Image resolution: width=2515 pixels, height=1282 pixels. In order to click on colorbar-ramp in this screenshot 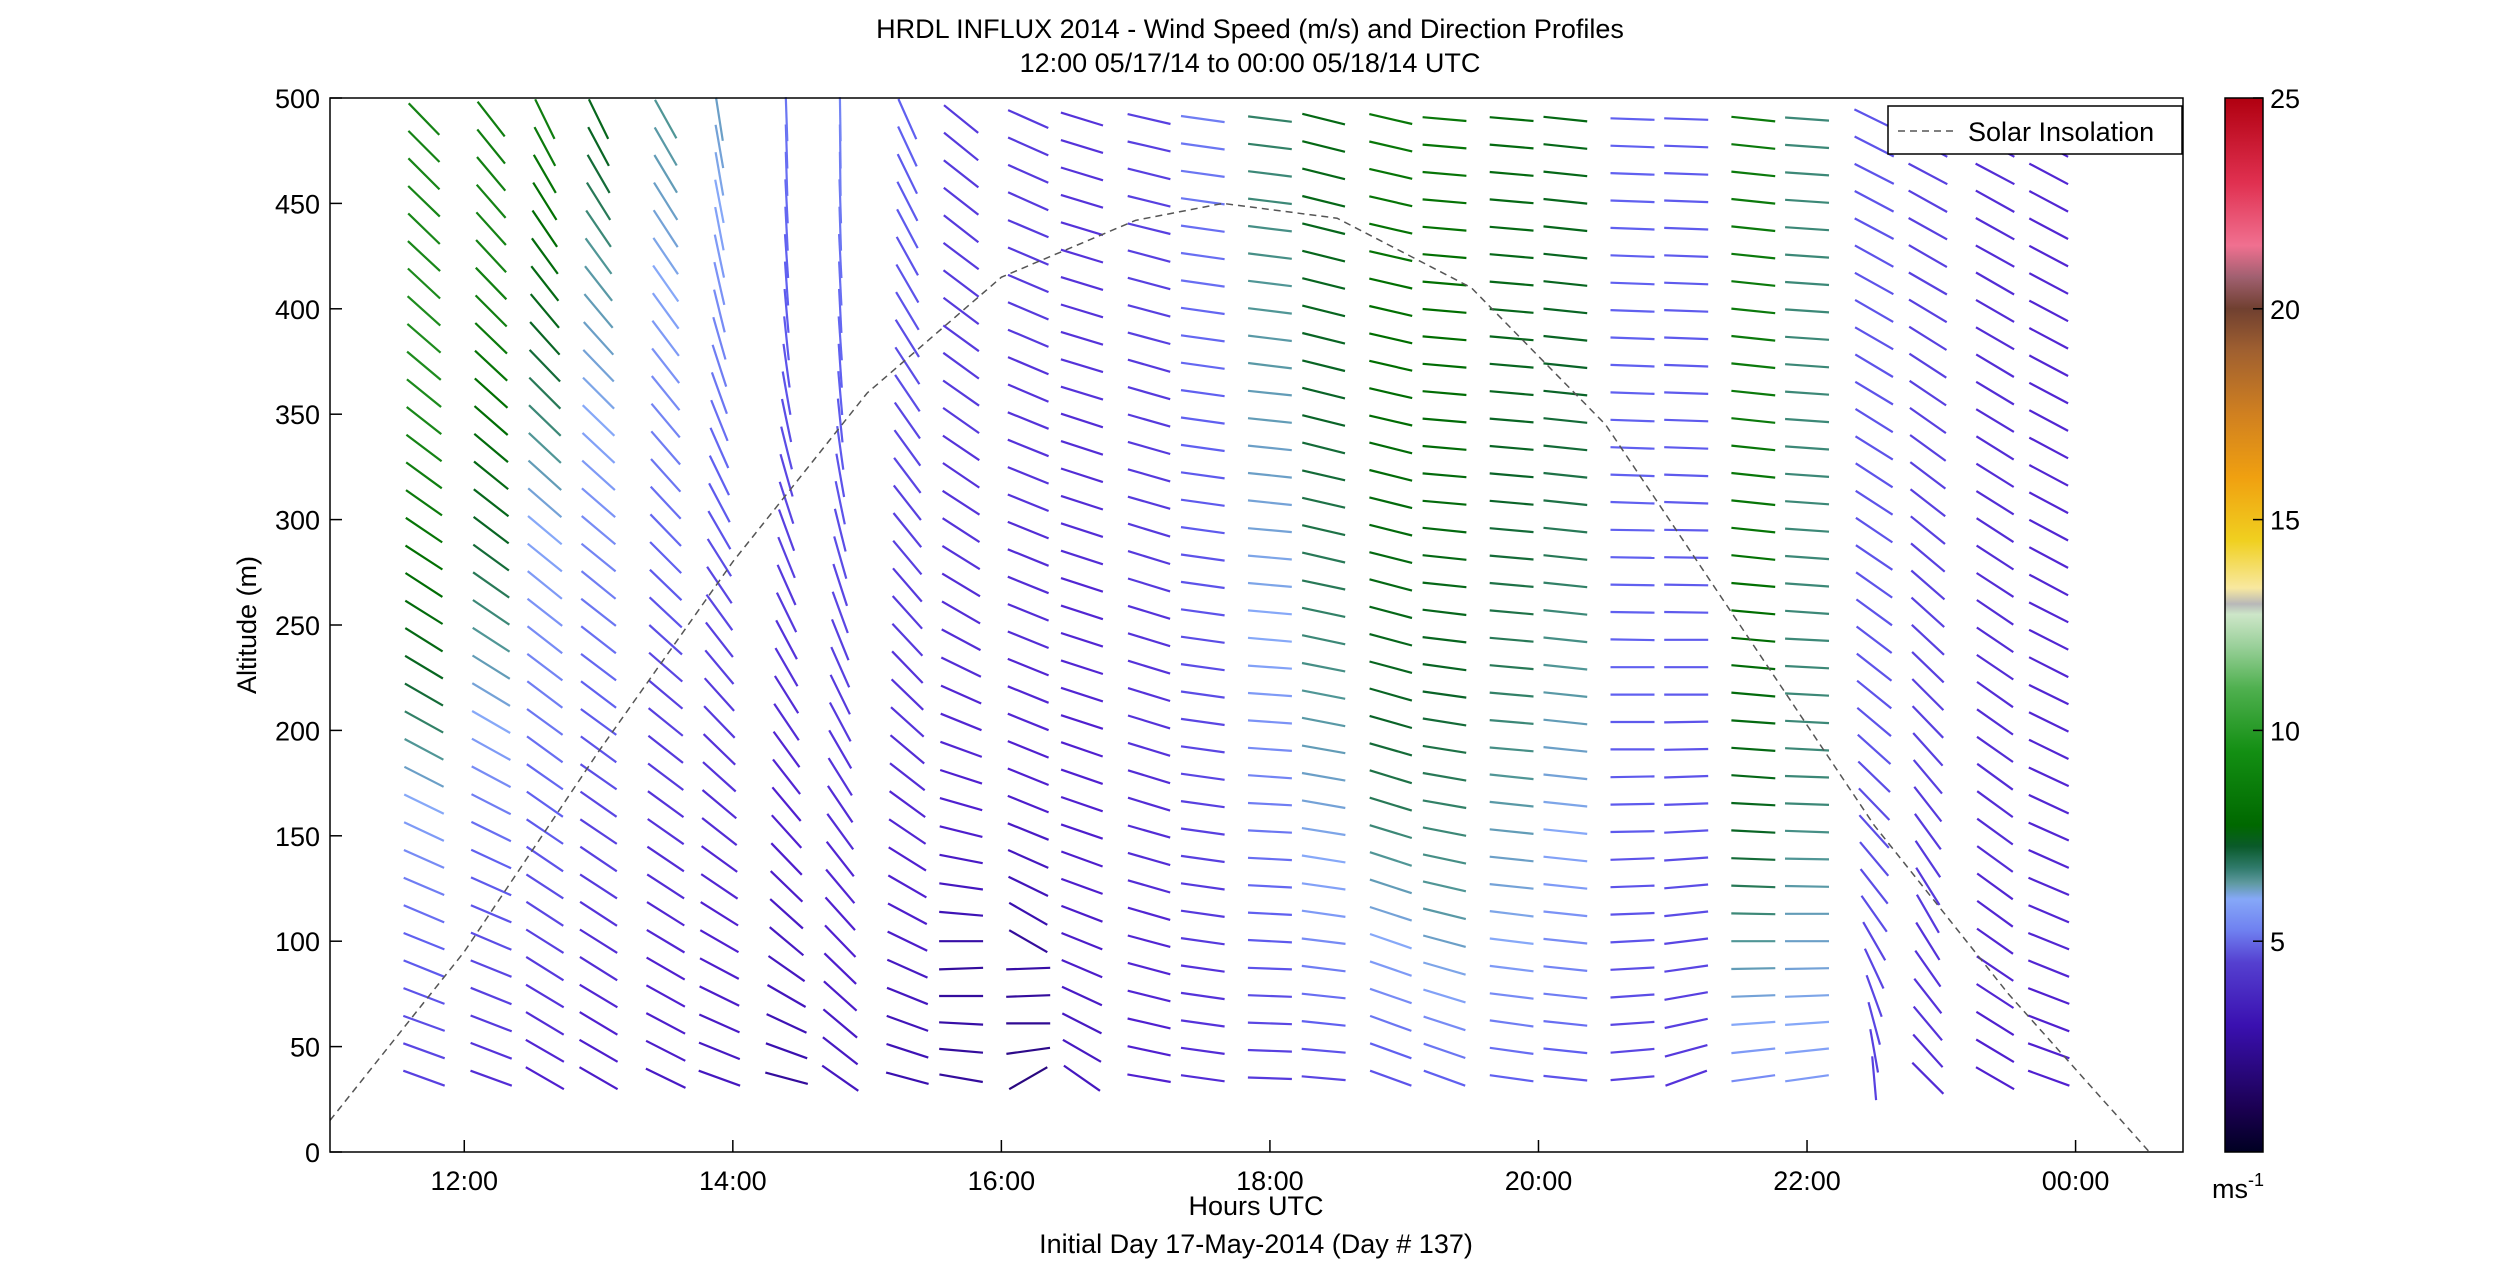, I will do `click(2244, 625)`.